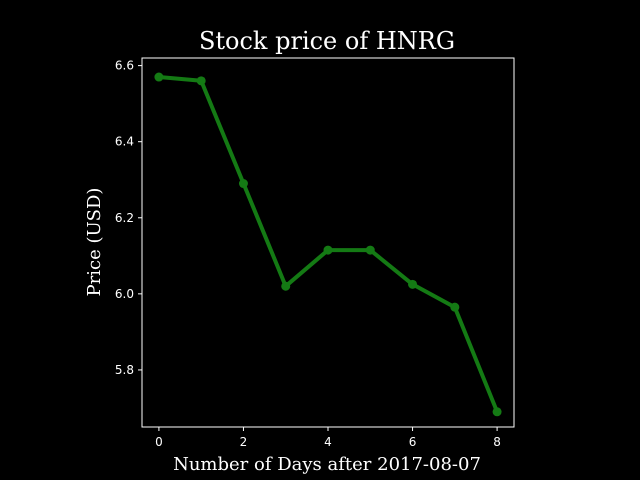 The width and height of the screenshot is (640, 480). Describe the element at coordinates (159, 442) in the screenshot. I see `x-tick-label: 0` at that location.